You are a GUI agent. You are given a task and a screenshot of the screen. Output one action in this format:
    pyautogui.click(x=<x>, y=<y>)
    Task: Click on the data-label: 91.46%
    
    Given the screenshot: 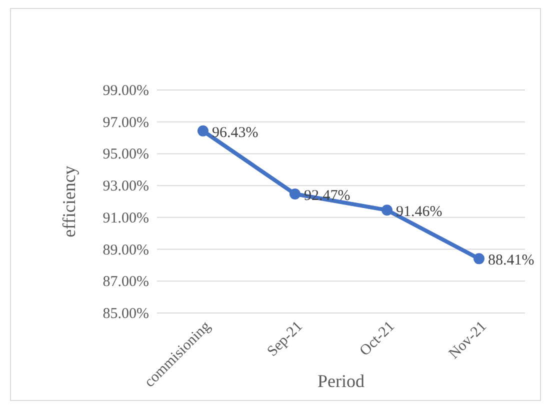 What is the action you would take?
    pyautogui.click(x=419, y=212)
    